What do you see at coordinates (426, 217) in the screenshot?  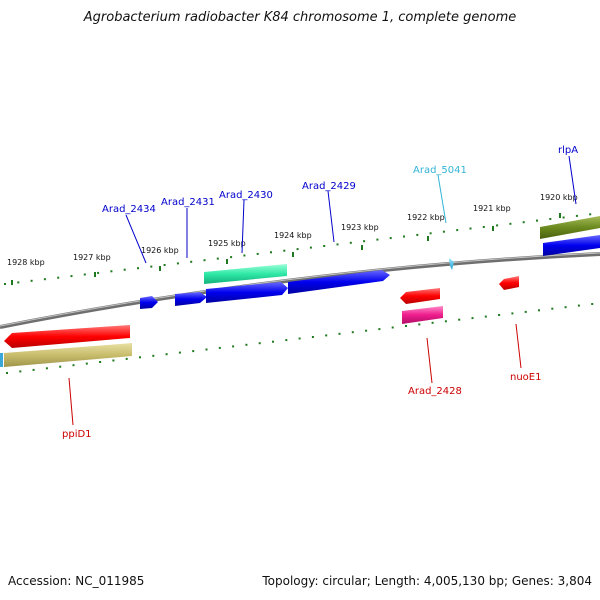 I see `tick-label: 1922 kbp` at bounding box center [426, 217].